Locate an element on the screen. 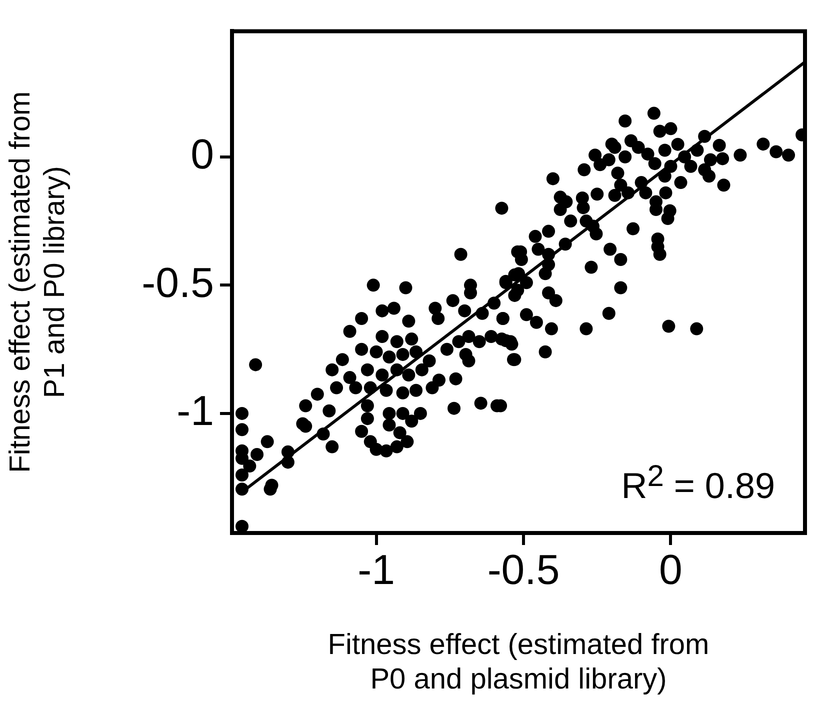 The height and width of the screenshot is (702, 813). y-tick-label: -1 is located at coordinates (195, 410).